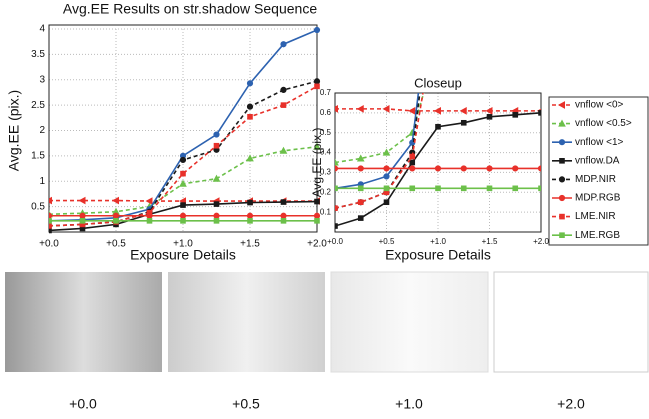 This screenshot has width=649, height=419. Describe the element at coordinates (38, 156) in the screenshot. I see `y-tick-label: 1.5` at that location.